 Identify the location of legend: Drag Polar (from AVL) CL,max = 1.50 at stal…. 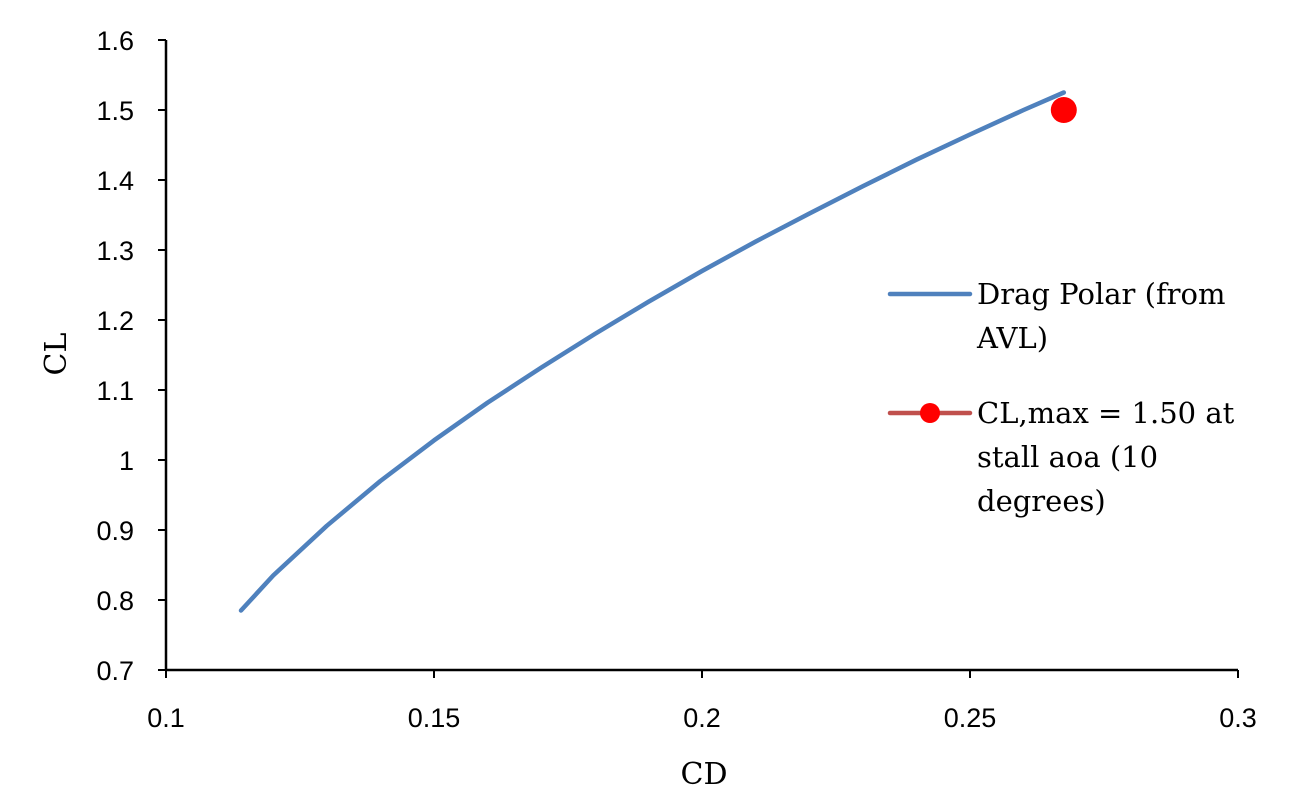
(1061, 397).